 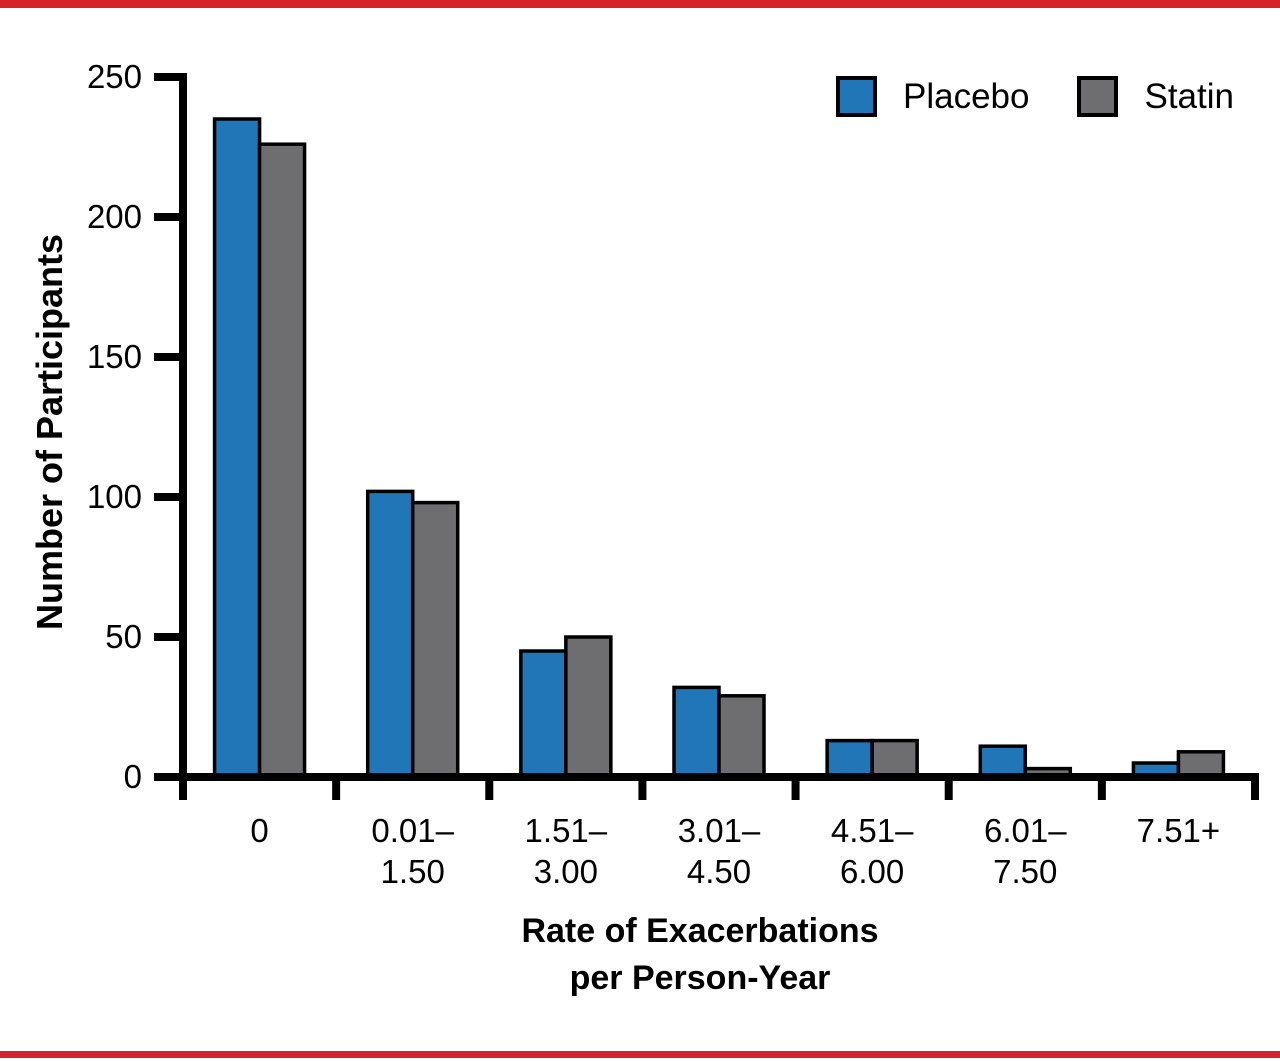 What do you see at coordinates (696, 732) in the screenshot?
I see `bar-placebo-3.01–4.50` at bounding box center [696, 732].